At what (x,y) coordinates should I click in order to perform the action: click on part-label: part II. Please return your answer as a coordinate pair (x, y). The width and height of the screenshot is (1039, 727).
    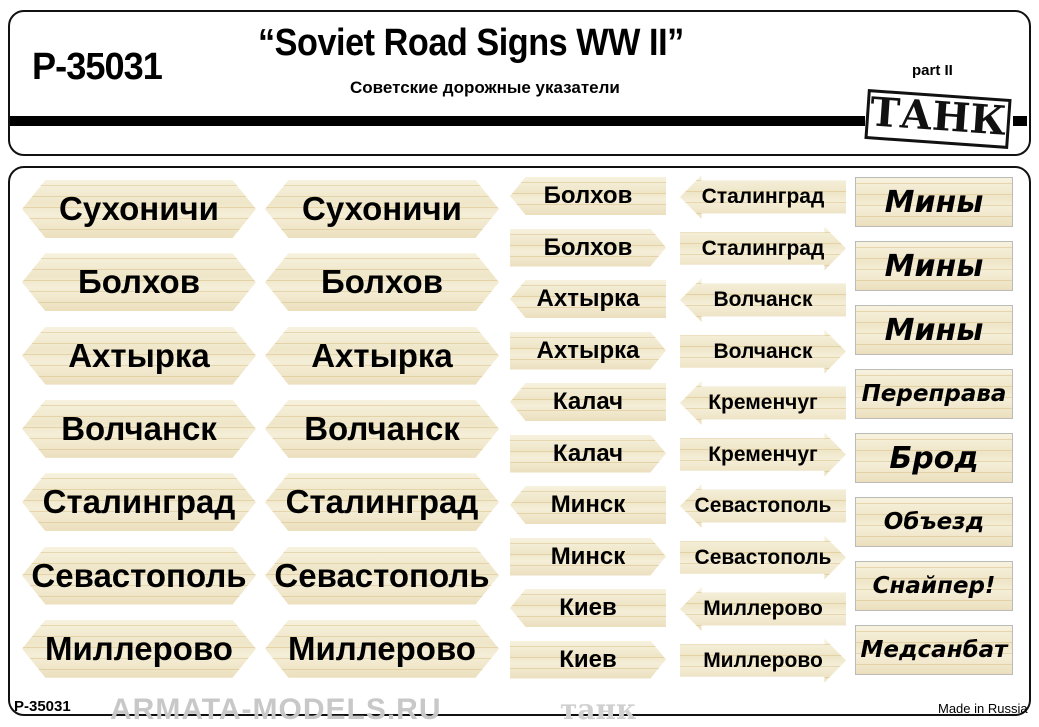
    Looking at the image, I should click on (932, 70).